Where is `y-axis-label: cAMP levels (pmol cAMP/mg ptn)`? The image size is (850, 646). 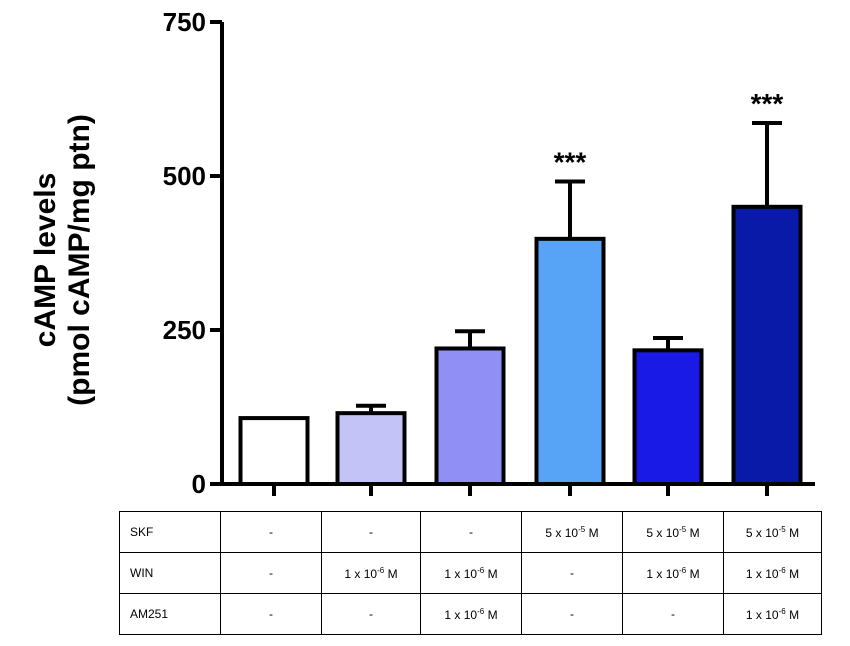
y-axis-label: cAMP levels (pmol cAMP/mg ptn) is located at coordinates (62, 260).